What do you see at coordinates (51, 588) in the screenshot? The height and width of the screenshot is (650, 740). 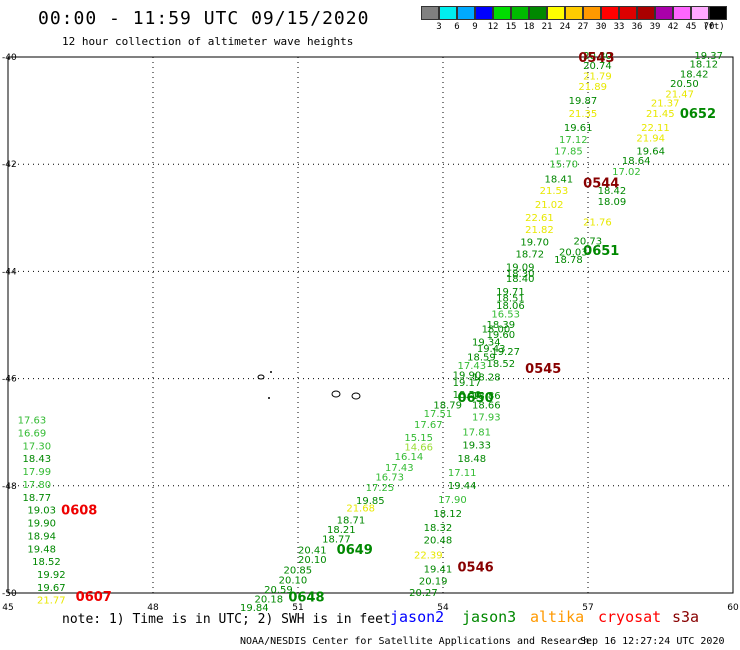 I see `swh-label: 19.67` at bounding box center [51, 588].